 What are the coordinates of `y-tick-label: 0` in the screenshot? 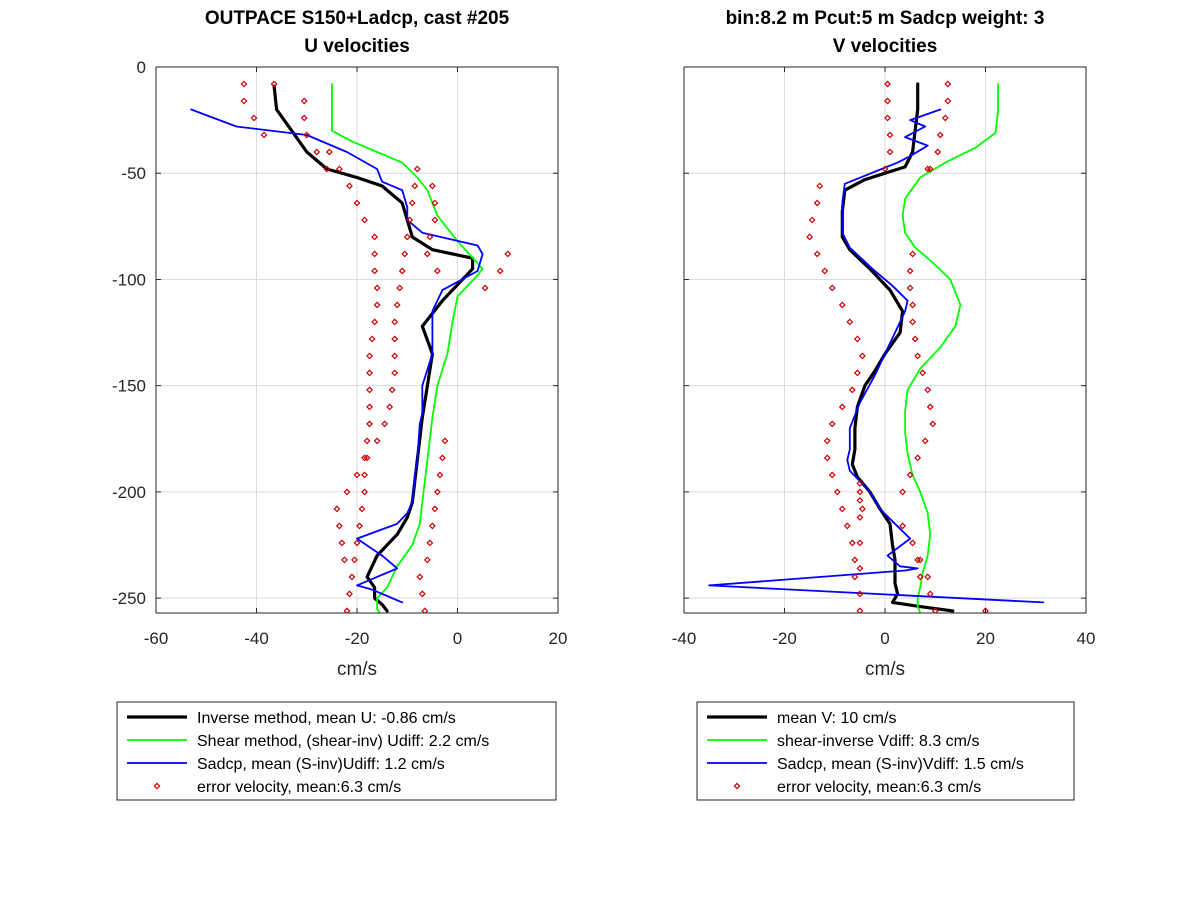 It's located at (141, 67).